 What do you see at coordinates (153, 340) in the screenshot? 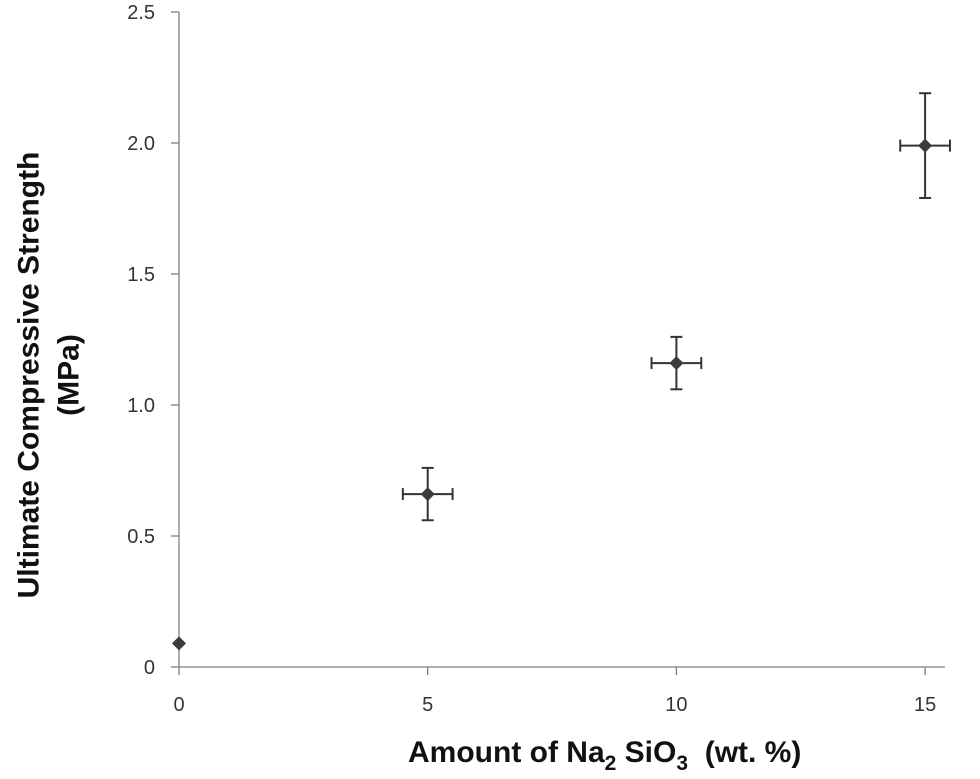
I see `y-ticks: 0 0.5 1.0 1.5 2.0 2.5` at bounding box center [153, 340].